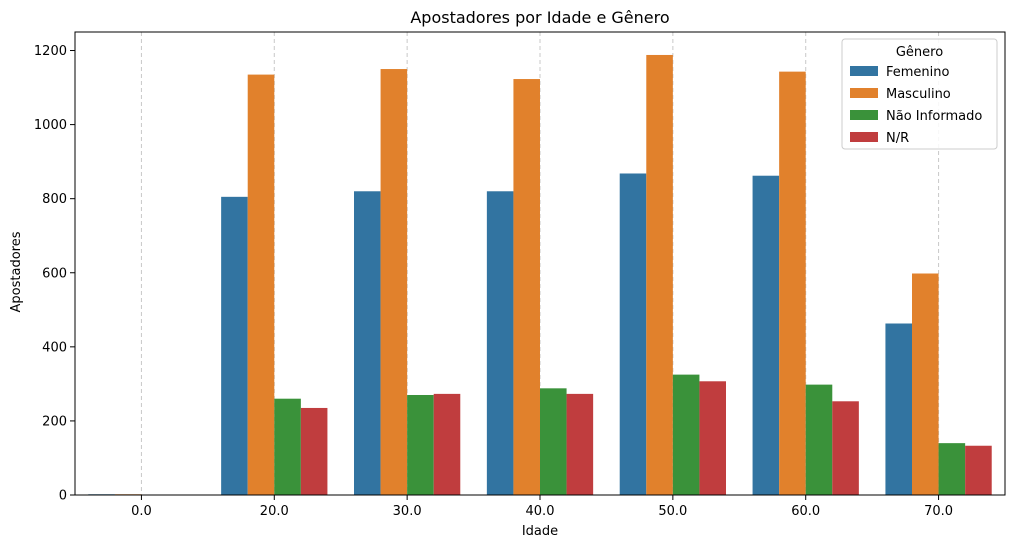  What do you see at coordinates (141, 511) in the screenshot?
I see `x-tick-label: 0.0` at bounding box center [141, 511].